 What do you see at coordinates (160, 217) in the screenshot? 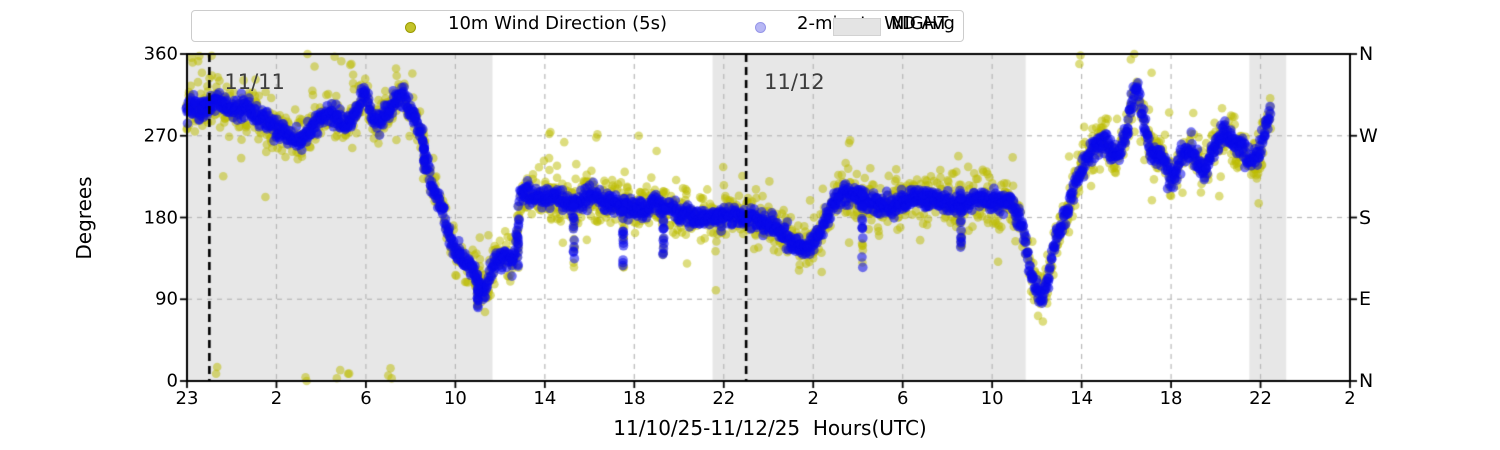
I see `y-tick-label: 180` at bounding box center [160, 217].